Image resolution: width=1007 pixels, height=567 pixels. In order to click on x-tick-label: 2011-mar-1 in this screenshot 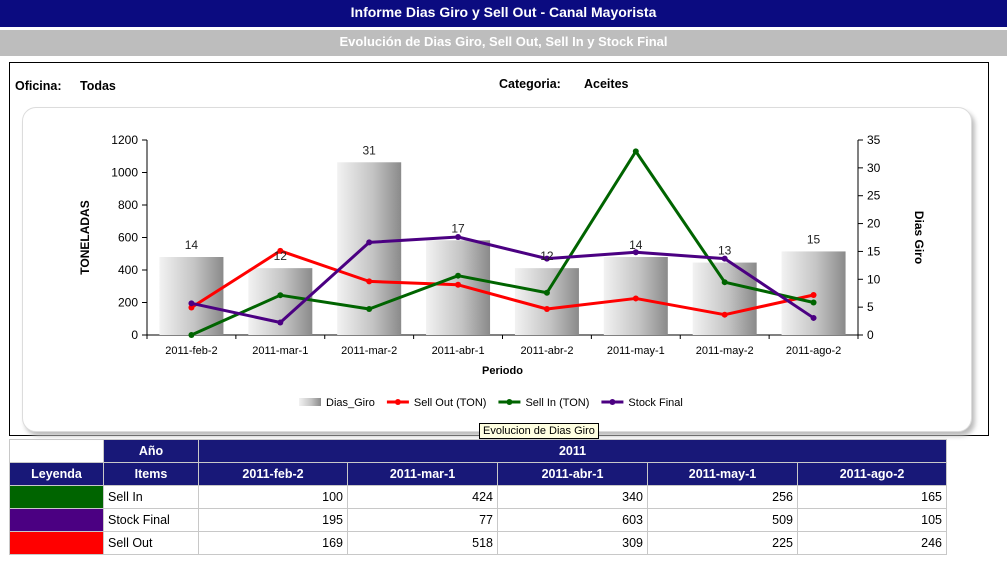, I will do `click(280, 351)`.